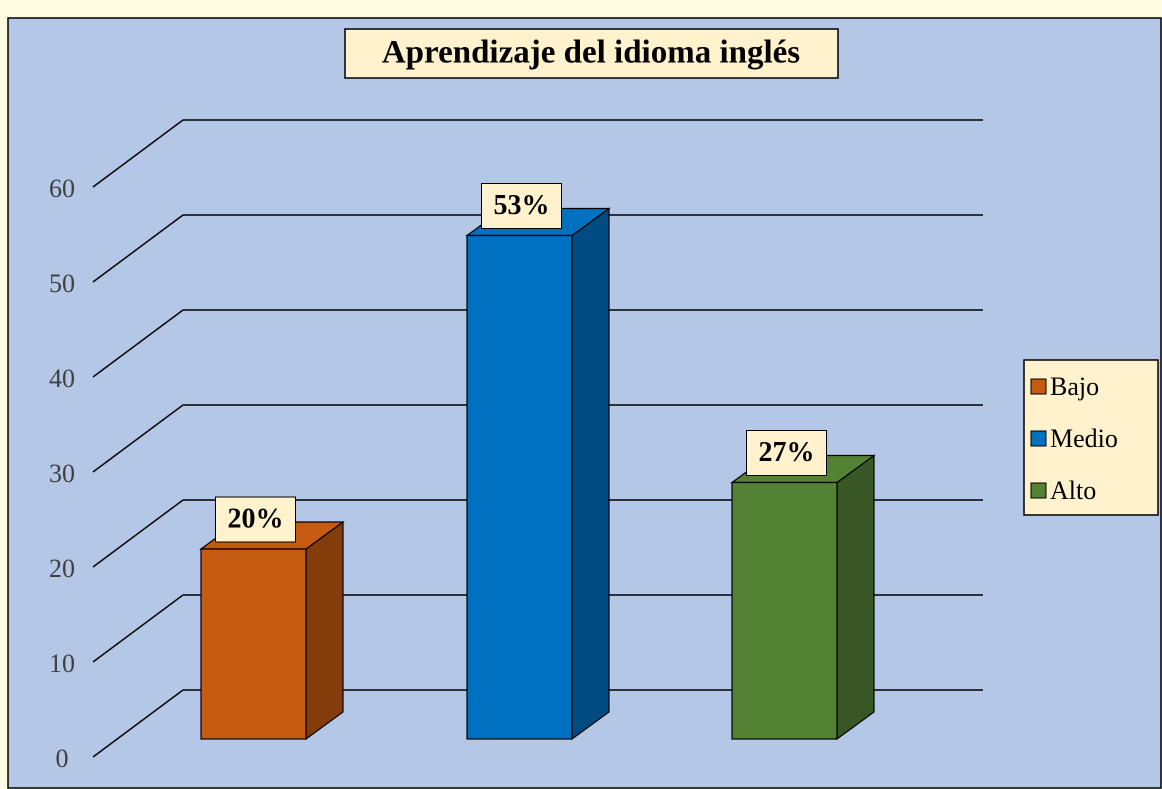  I want to click on title-box, so click(591, 53).